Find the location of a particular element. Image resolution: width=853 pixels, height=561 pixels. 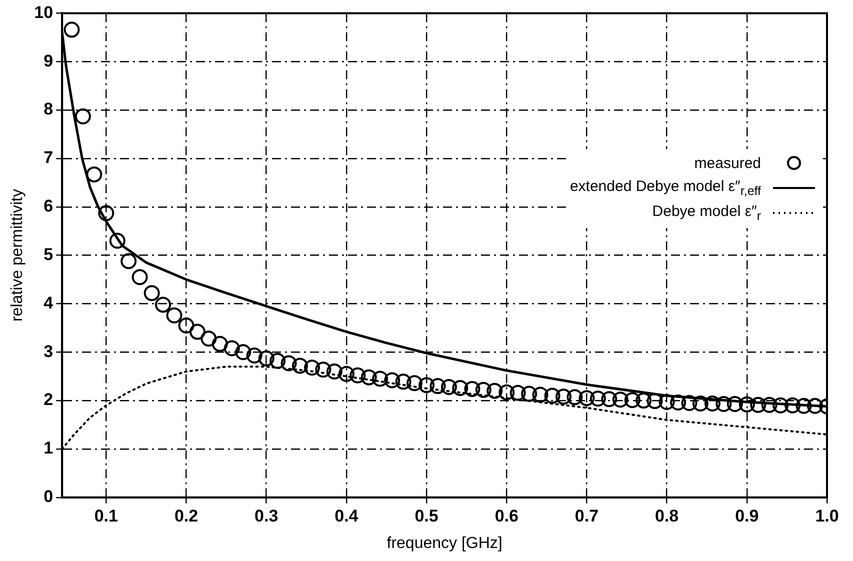

x-tick-label: 0.2 is located at coordinates (186, 516).